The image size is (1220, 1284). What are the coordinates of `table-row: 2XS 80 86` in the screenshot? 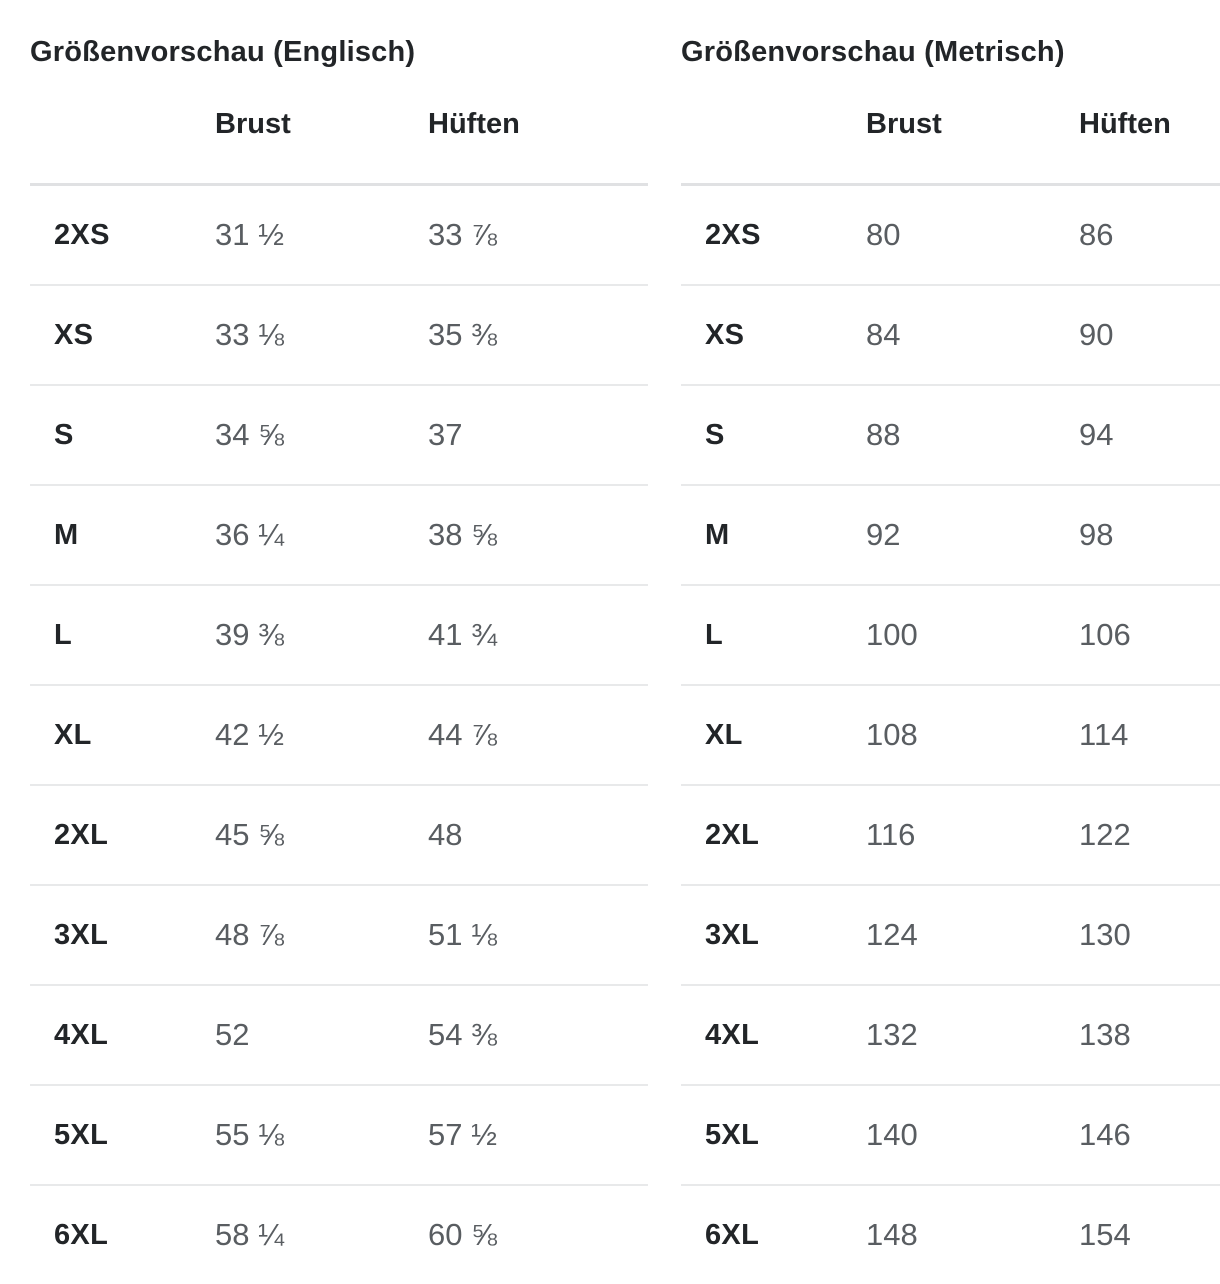 It's located at (950, 236).